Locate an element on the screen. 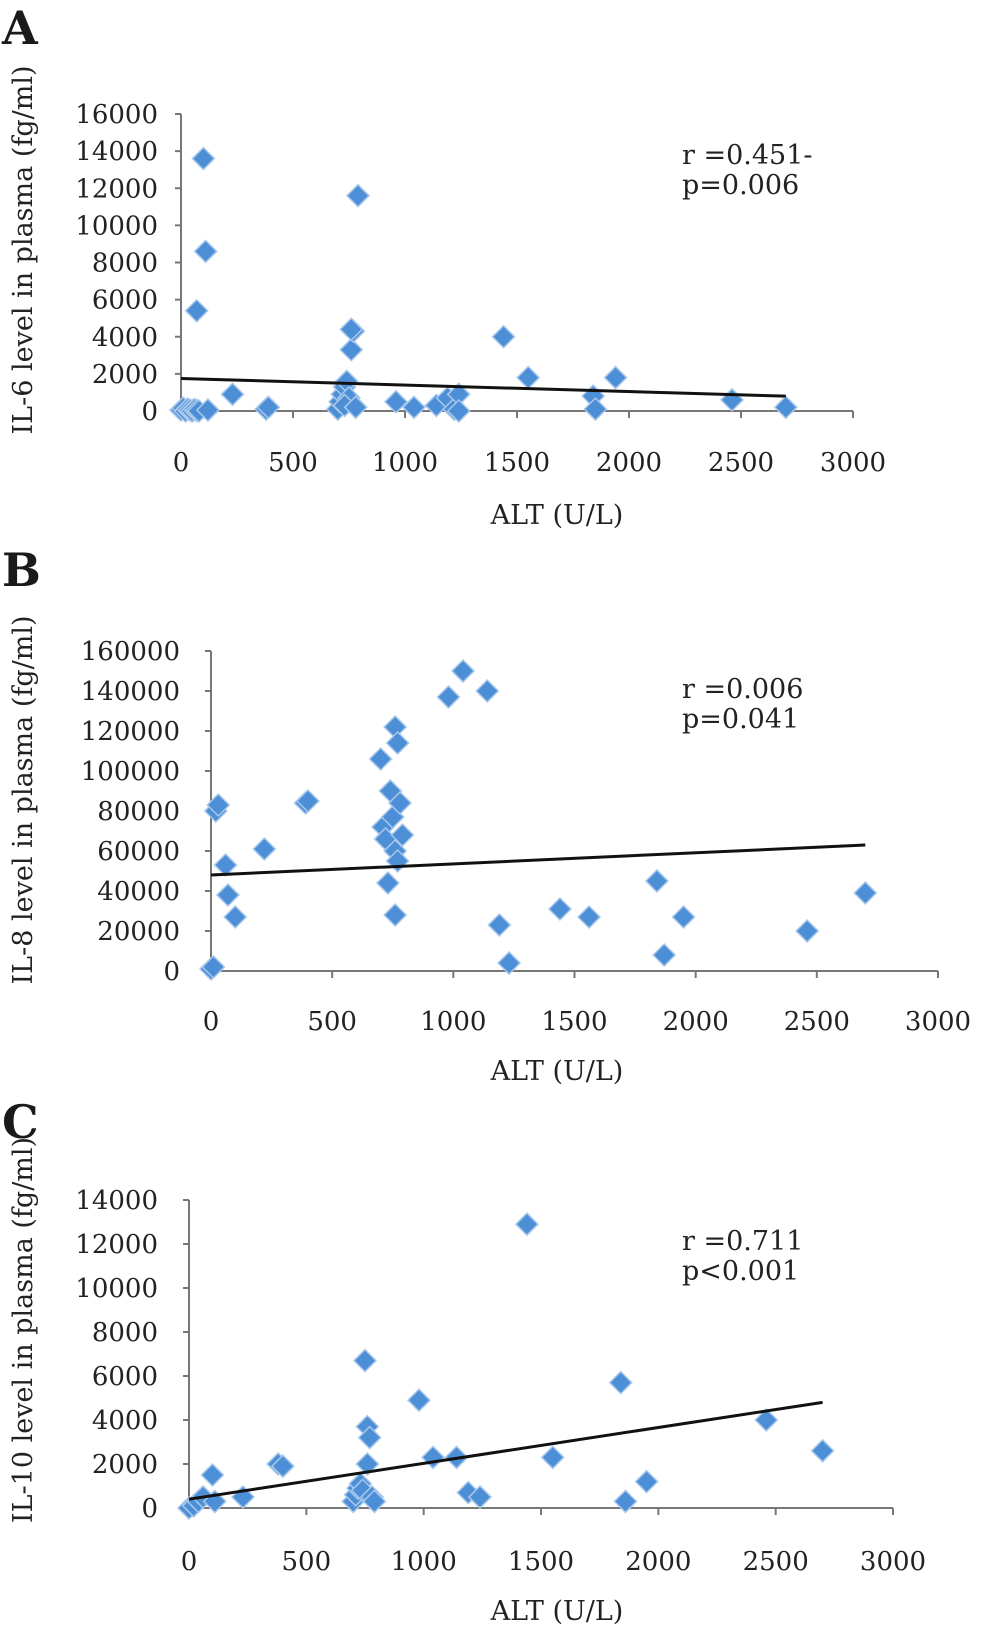 This screenshot has height=1628, width=1000. y-tick-label-a: 14000 is located at coordinates (116, 152).